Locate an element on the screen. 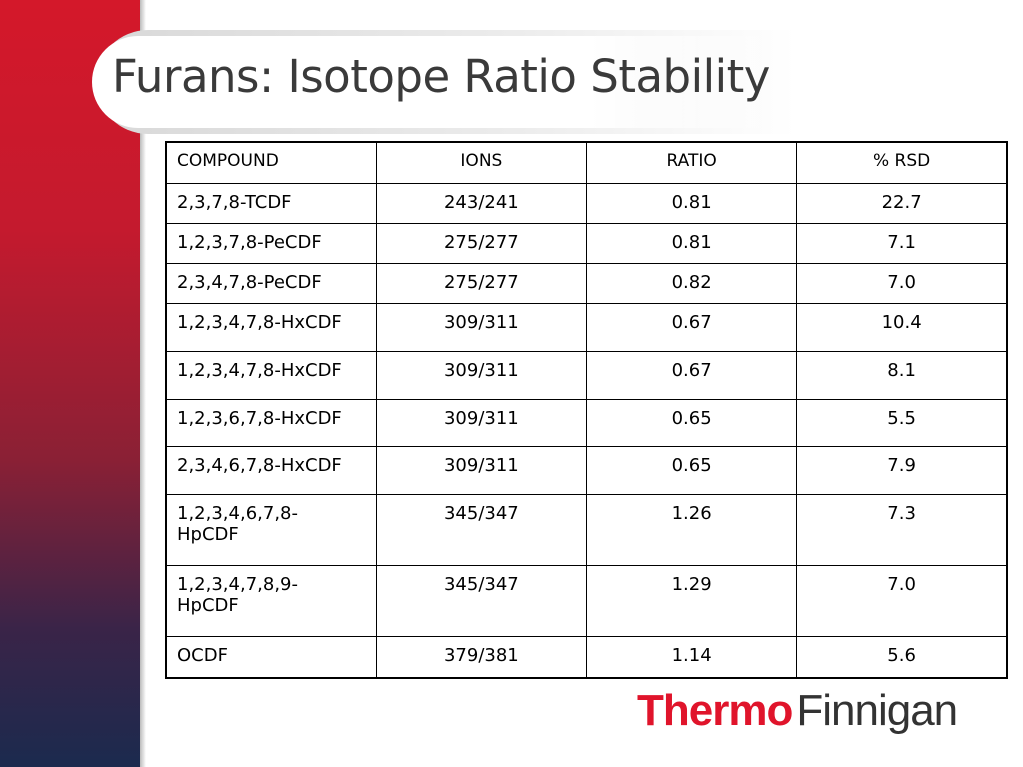 The height and width of the screenshot is (767, 1023). column-header: IONS is located at coordinates (481, 162).